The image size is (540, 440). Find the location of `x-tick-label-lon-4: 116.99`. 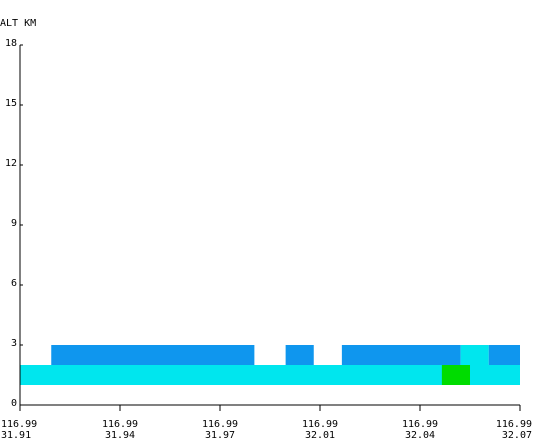

x-tick-label-lon-4: 116.99 is located at coordinates (420, 424).